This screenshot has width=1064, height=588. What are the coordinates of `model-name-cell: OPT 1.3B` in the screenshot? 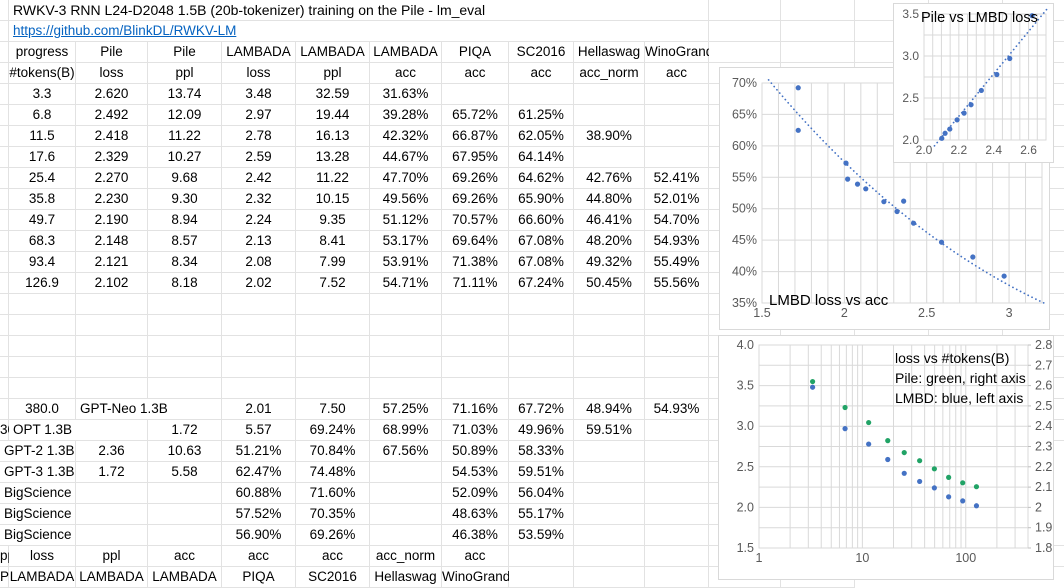 It's located at (78, 430).